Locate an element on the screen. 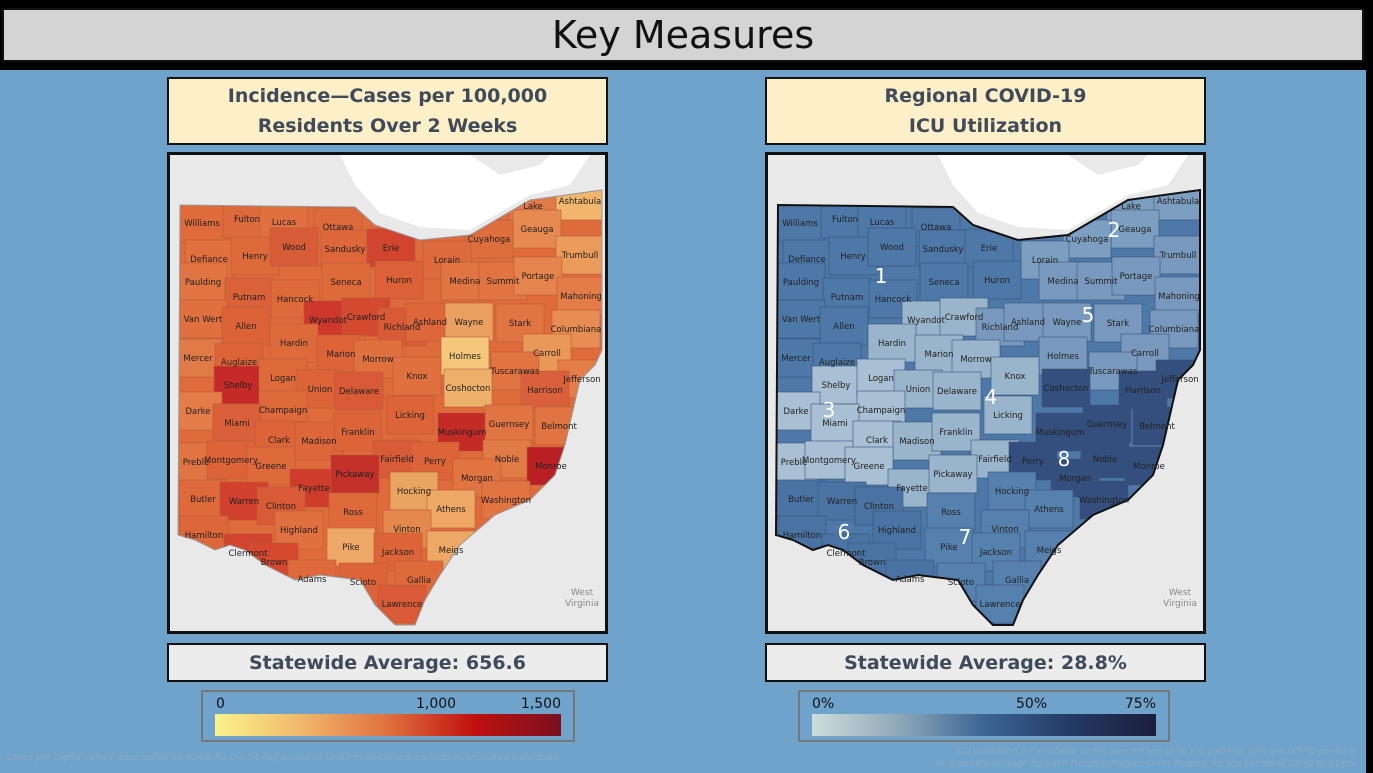 This screenshot has height=773, width=1373. county-label: Sandusky is located at coordinates (943, 250).